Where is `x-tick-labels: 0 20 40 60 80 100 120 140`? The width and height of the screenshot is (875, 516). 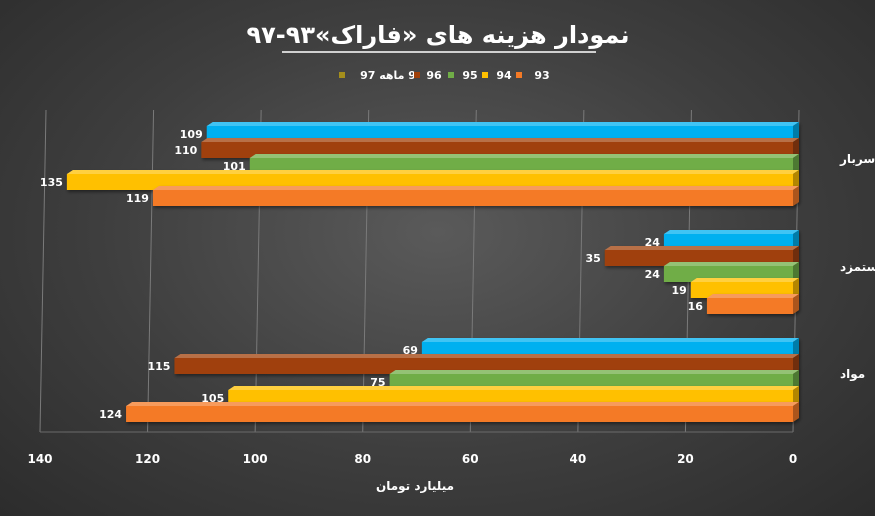
x-tick-labels: 0 20 40 60 80 100 120 140 is located at coordinates (412, 459).